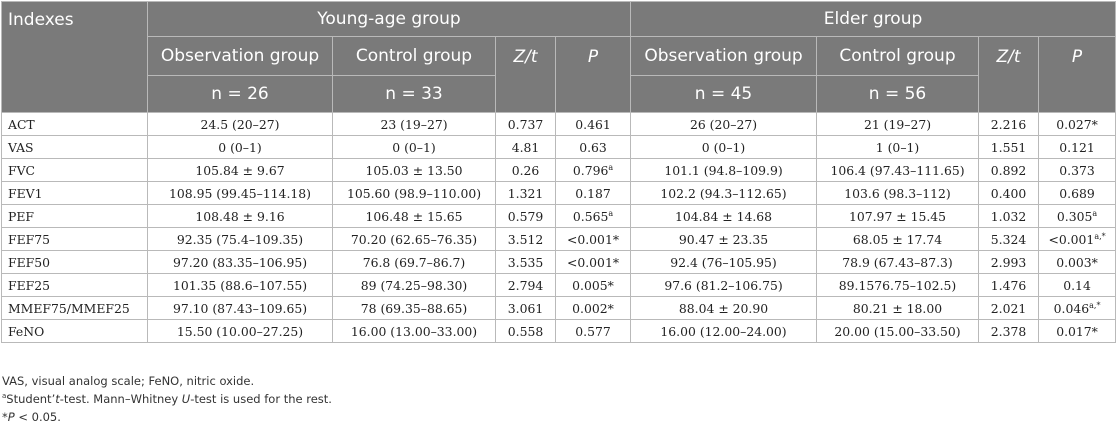 The height and width of the screenshot is (427, 1116). I want to click on young-observation-cell: 97.20 (83.35–106.95), so click(240, 262).